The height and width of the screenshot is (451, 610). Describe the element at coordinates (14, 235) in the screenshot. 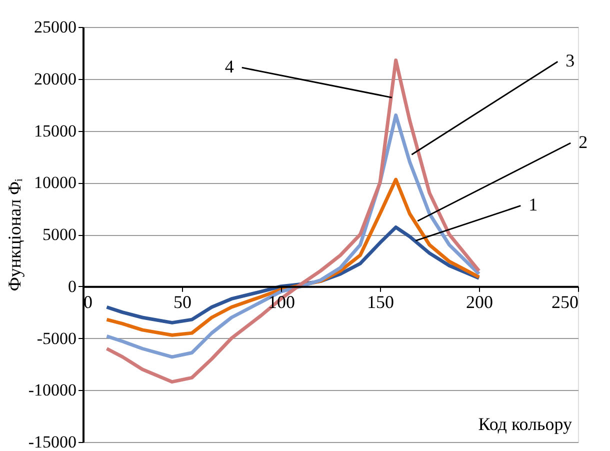

I see `y-axis-title: Функціонал Φᵢ` at that location.